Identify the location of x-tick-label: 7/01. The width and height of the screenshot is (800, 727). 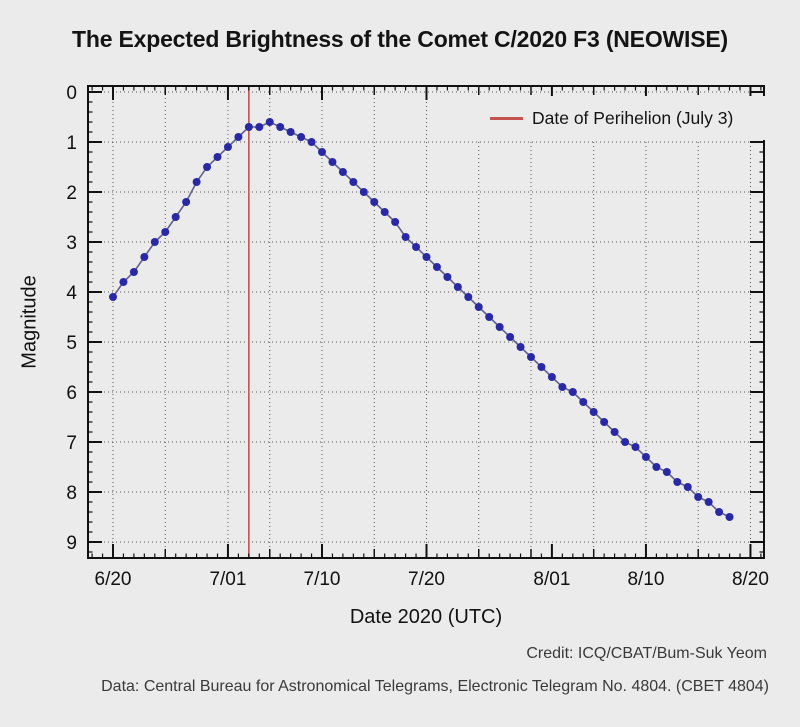
(227, 579).